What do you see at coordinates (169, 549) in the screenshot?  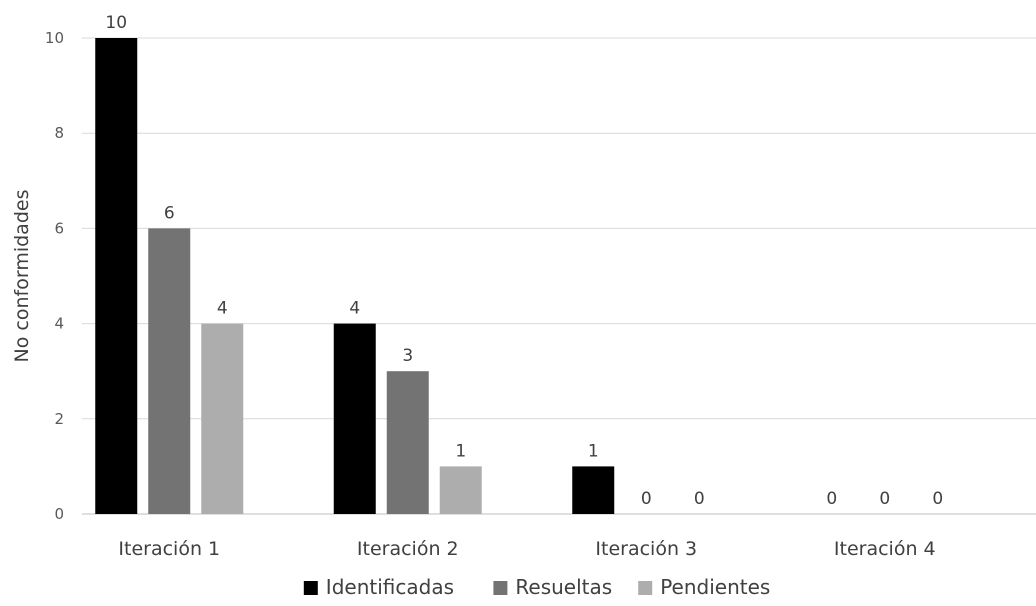 I see `x-category-label: Iteración 1` at bounding box center [169, 549].